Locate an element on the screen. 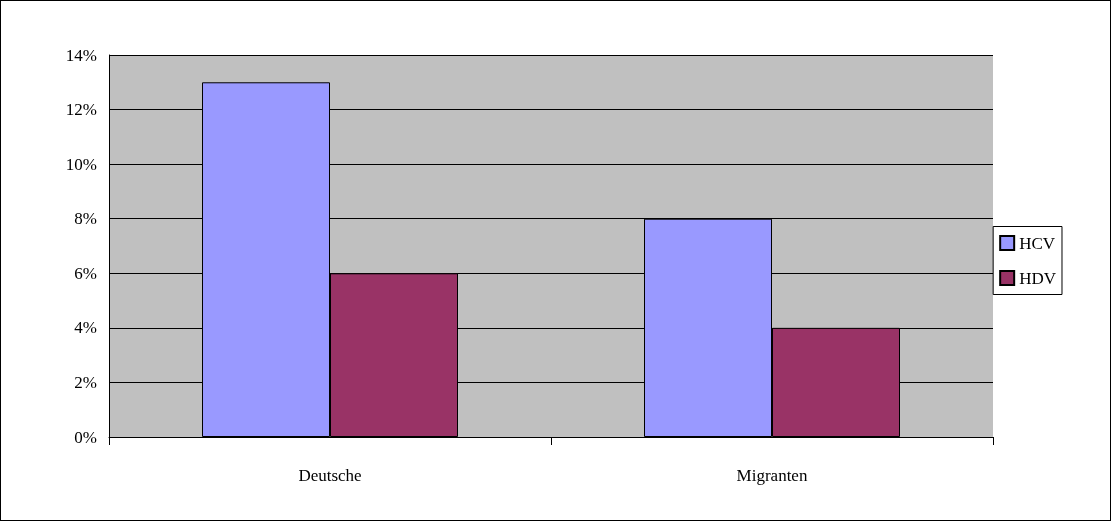 The height and width of the screenshot is (521, 1111). y-tick-label: 6% is located at coordinates (85, 273).